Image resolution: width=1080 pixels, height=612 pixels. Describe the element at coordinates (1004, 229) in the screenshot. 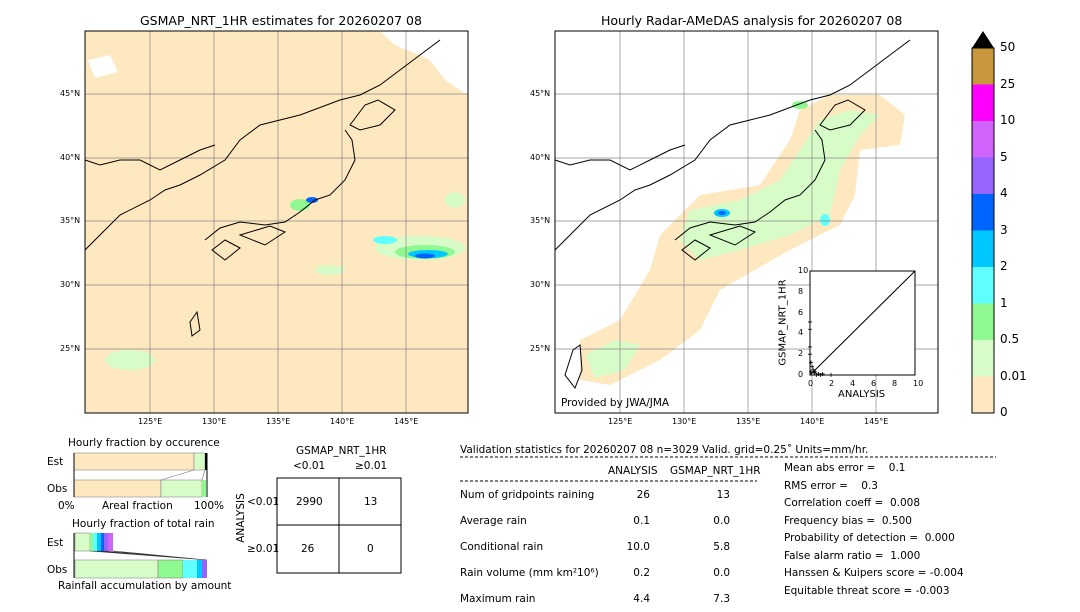

I see `colorbar-label: 3` at that location.